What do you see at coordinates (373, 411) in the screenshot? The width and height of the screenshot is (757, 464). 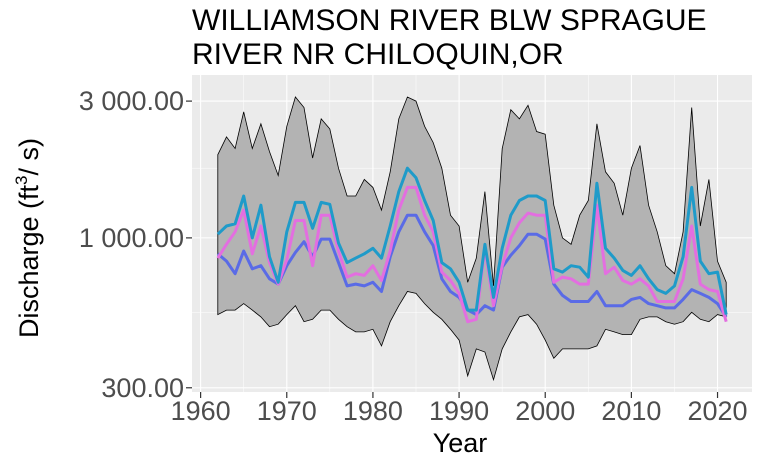 I see `x-tick-label: 1980` at bounding box center [373, 411].